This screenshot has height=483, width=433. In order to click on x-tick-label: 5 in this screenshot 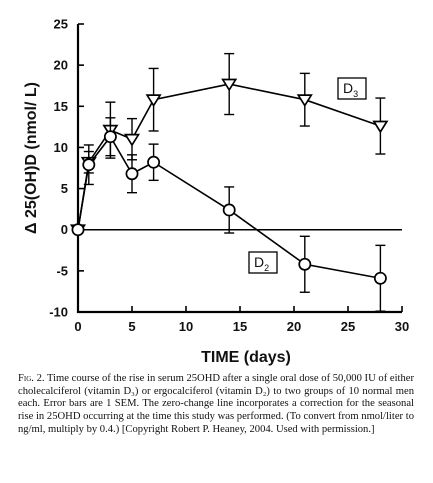, I will do `click(131, 326)`.